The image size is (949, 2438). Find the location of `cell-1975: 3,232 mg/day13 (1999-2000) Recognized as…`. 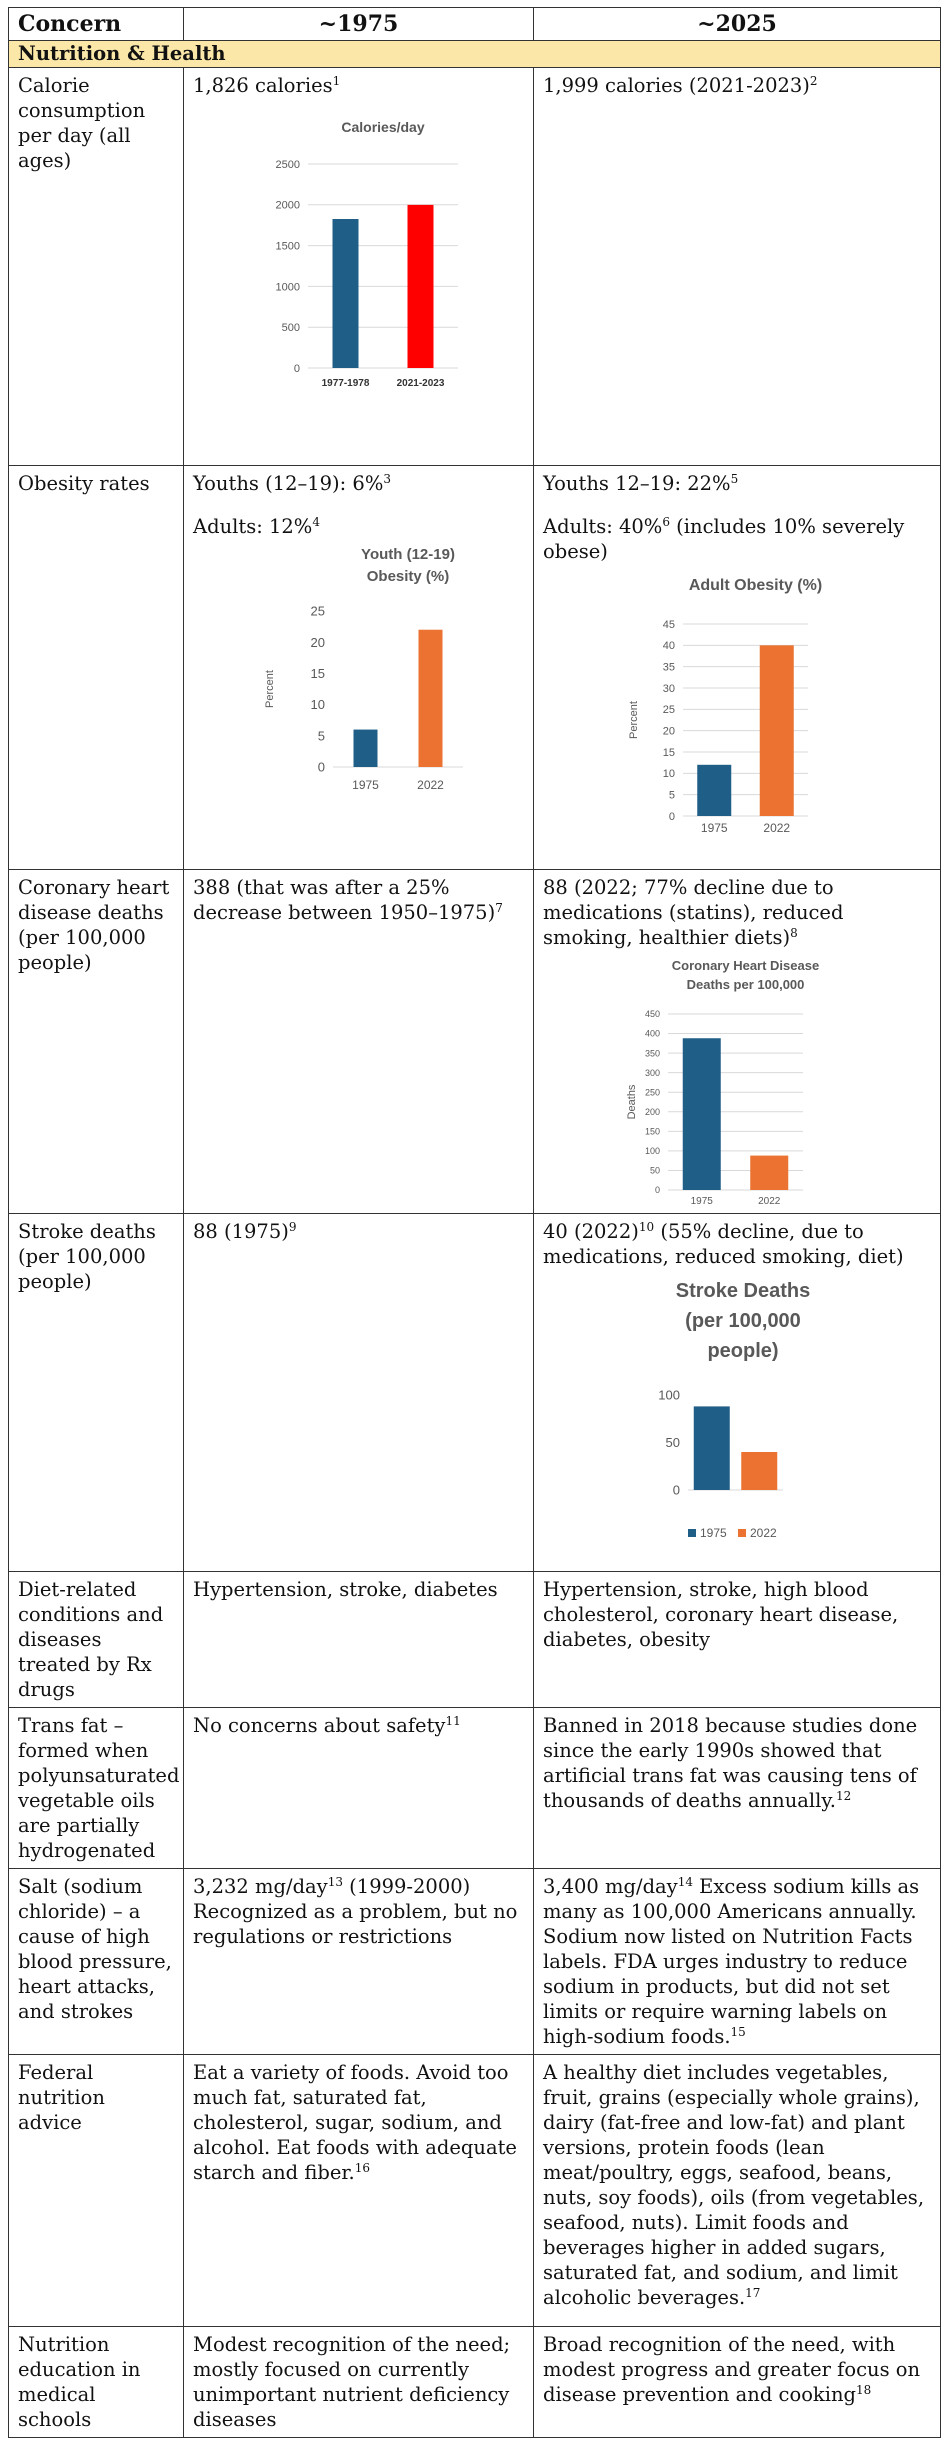

cell-1975: 3,232 mg/day13 (1999-2000) Recognized as… is located at coordinates (358, 1961).